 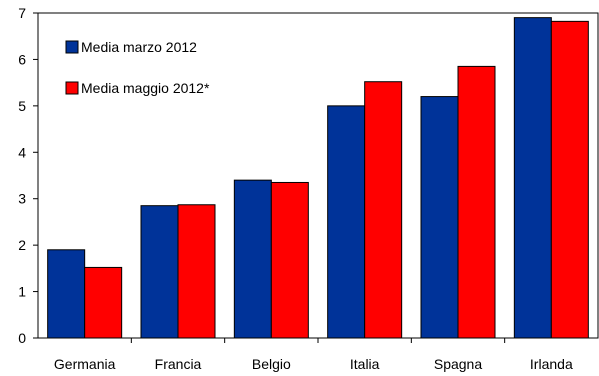 I want to click on y-tick-label: 7, so click(x=22, y=13).